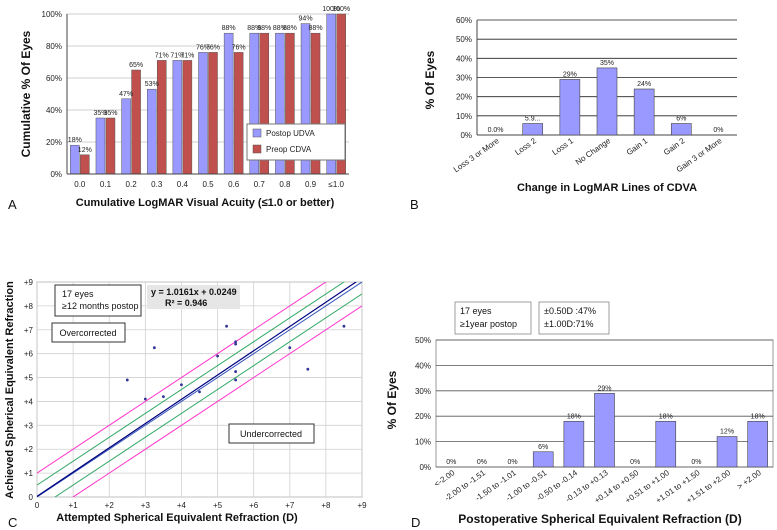  What do you see at coordinates (239, 47) in the screenshot?
I see `data-label-preop: 76%` at bounding box center [239, 47].